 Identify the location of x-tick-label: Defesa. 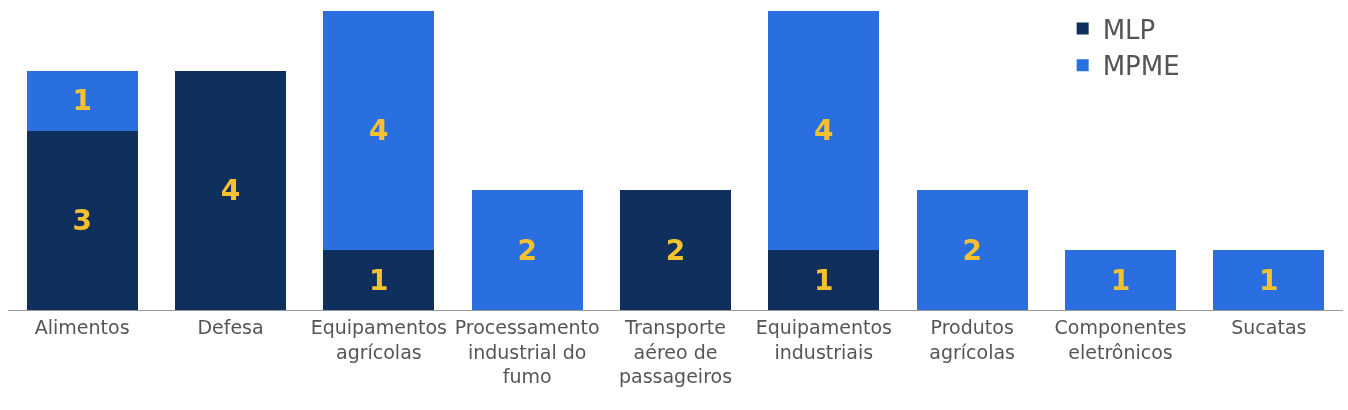
(230, 326).